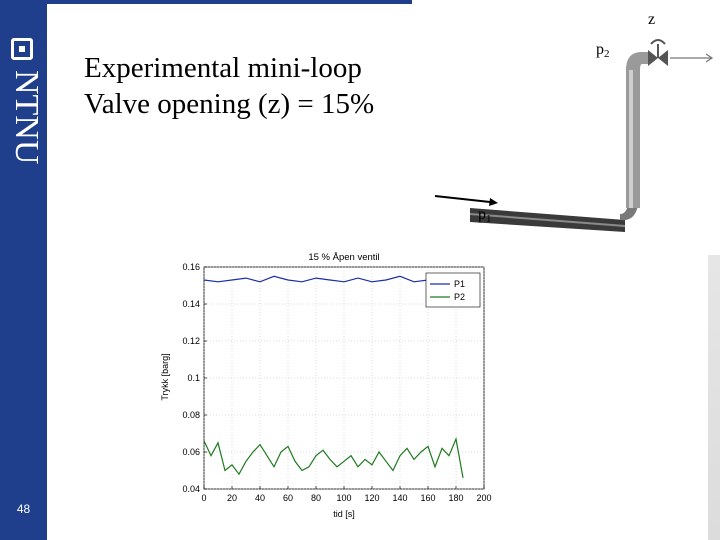 The image size is (720, 540). What do you see at coordinates (631, 138) in the screenshot?
I see `riser-highlight` at bounding box center [631, 138].